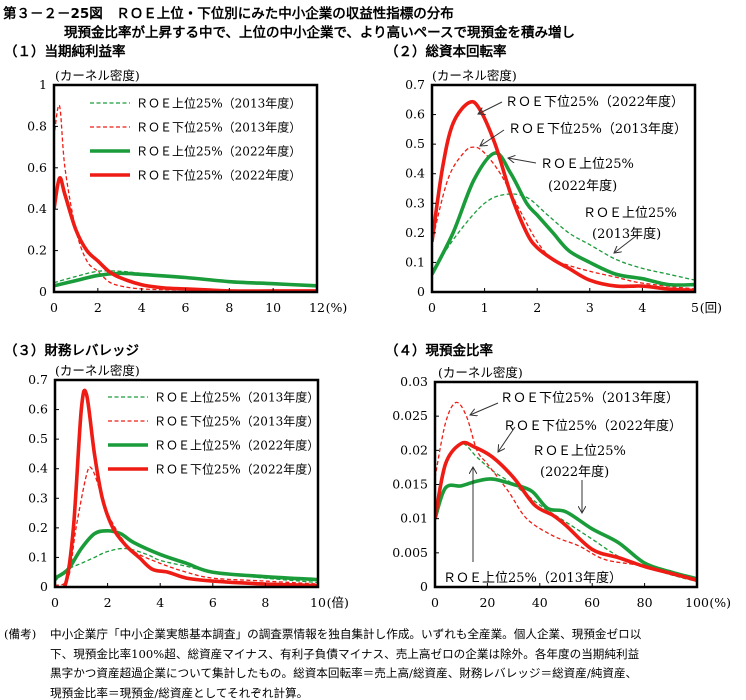  What do you see at coordinates (414, 381) in the screenshot?
I see `y-tick-label: 0.03` at bounding box center [414, 381].